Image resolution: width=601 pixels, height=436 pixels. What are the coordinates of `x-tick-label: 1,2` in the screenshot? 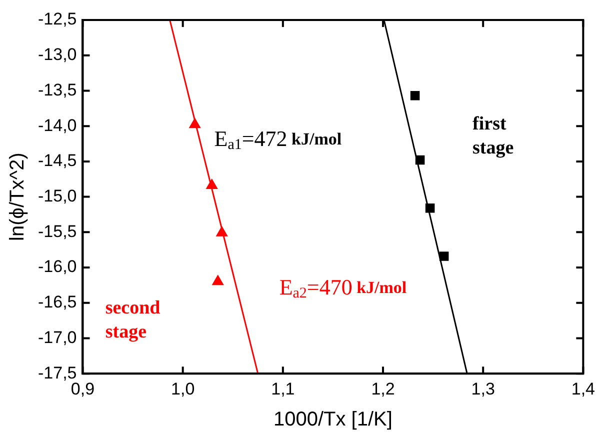 It's located at (383, 388).